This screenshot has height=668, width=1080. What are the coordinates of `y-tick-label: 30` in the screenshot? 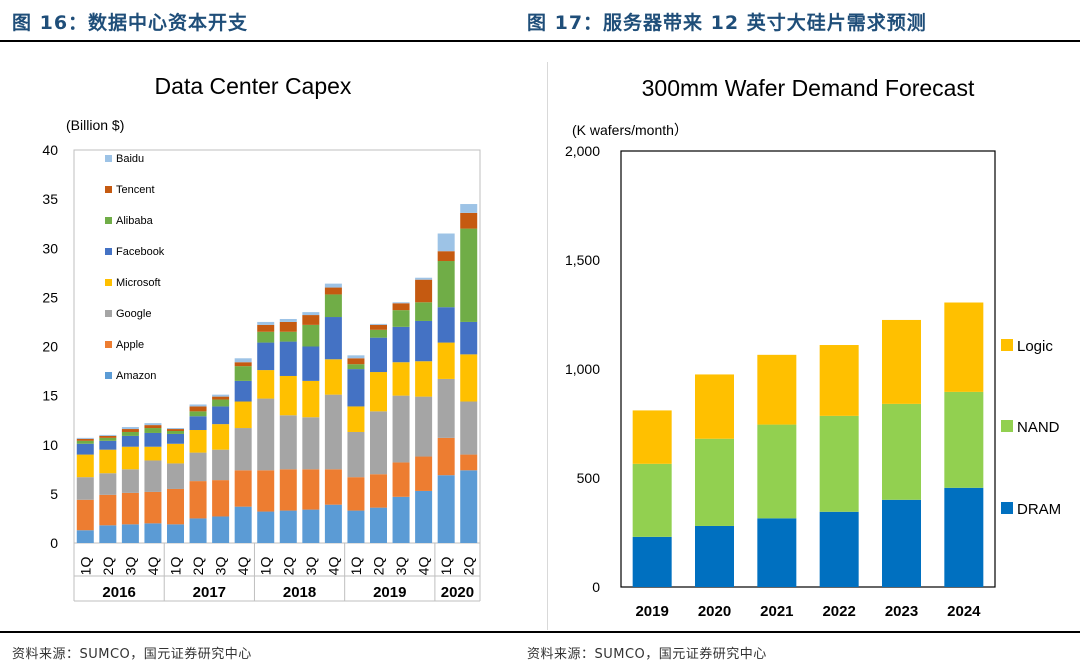 It's located at (50, 248).